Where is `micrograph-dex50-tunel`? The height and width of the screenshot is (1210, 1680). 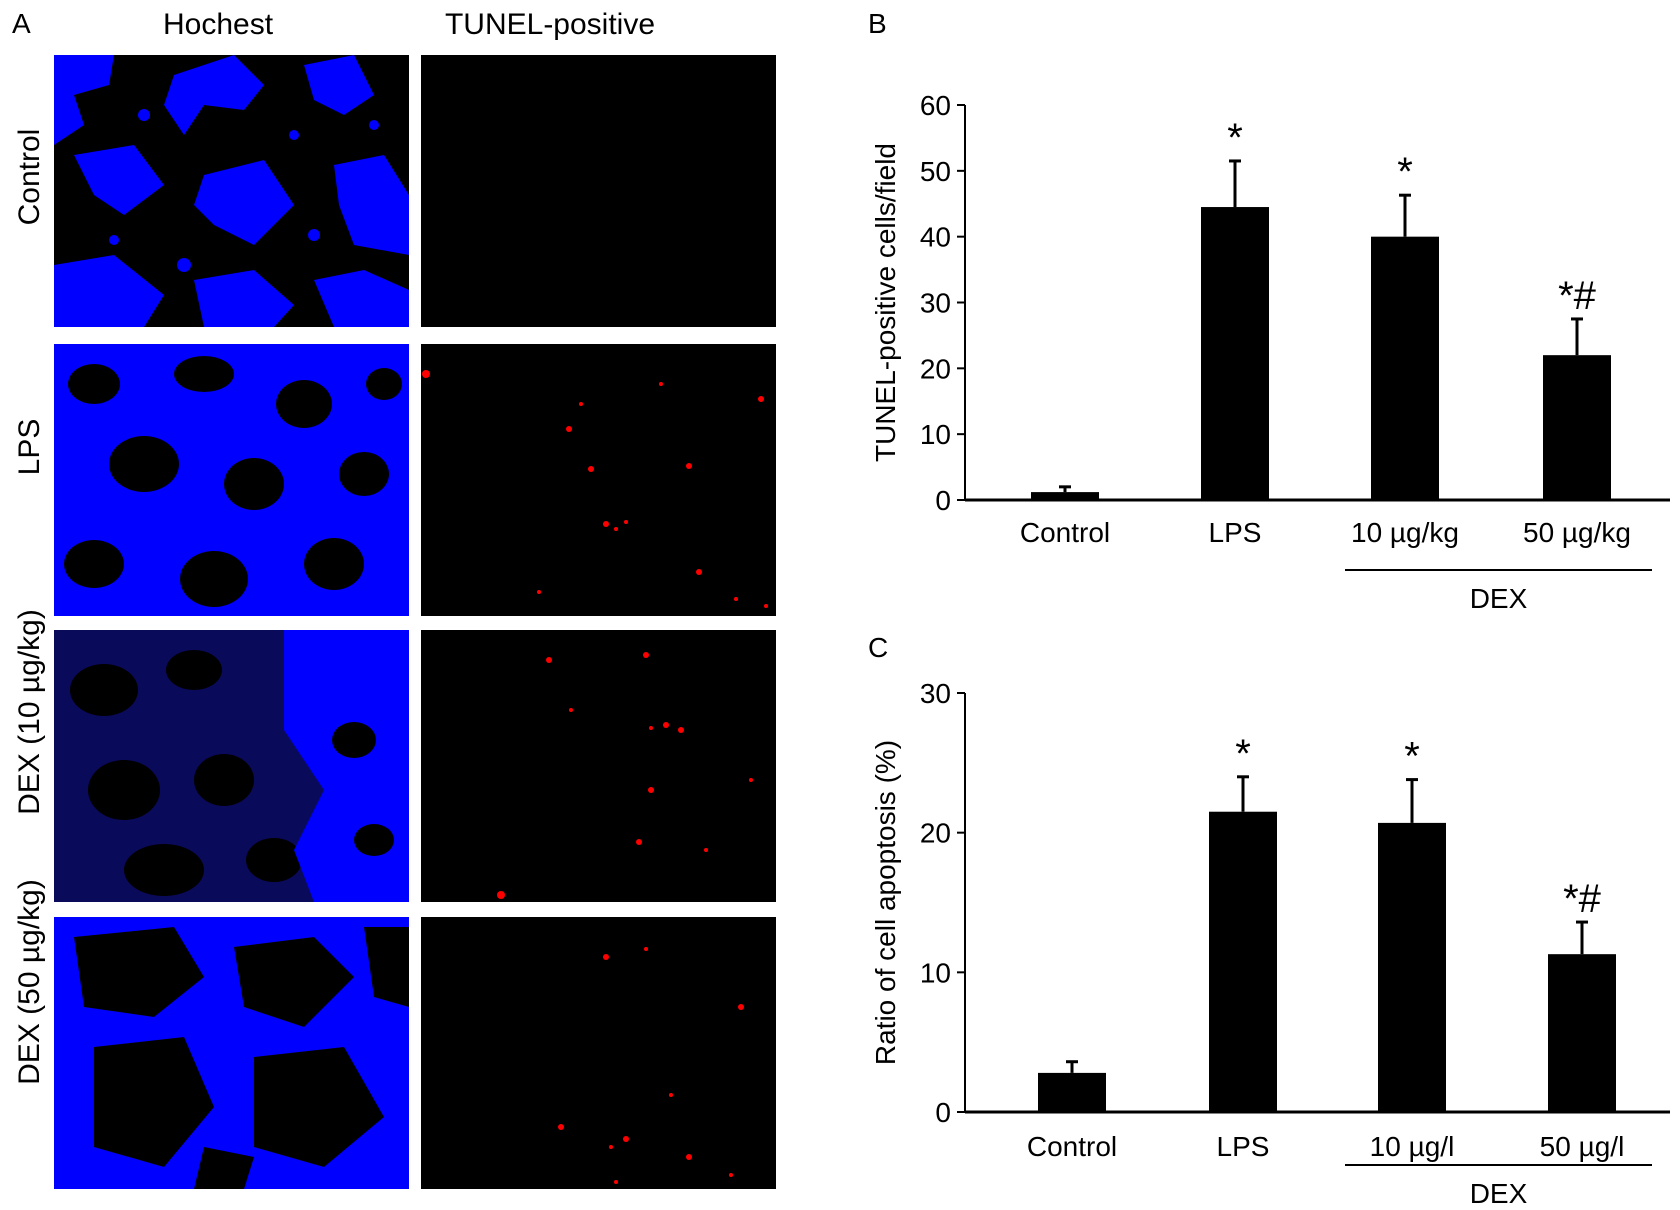
micrograph-dex50-tunel is located at coordinates (598, 1053).